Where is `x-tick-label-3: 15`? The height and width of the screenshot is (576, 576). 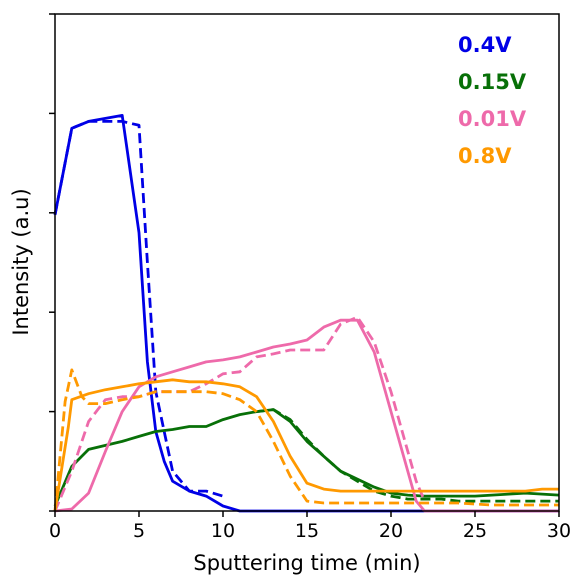
x-tick-label-3: 15 is located at coordinates (307, 531).